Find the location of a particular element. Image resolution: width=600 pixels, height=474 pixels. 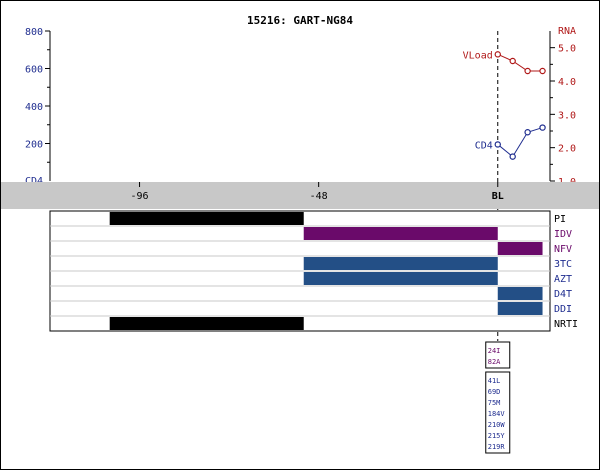

drug-label-azt: AZT is located at coordinates (563, 279).